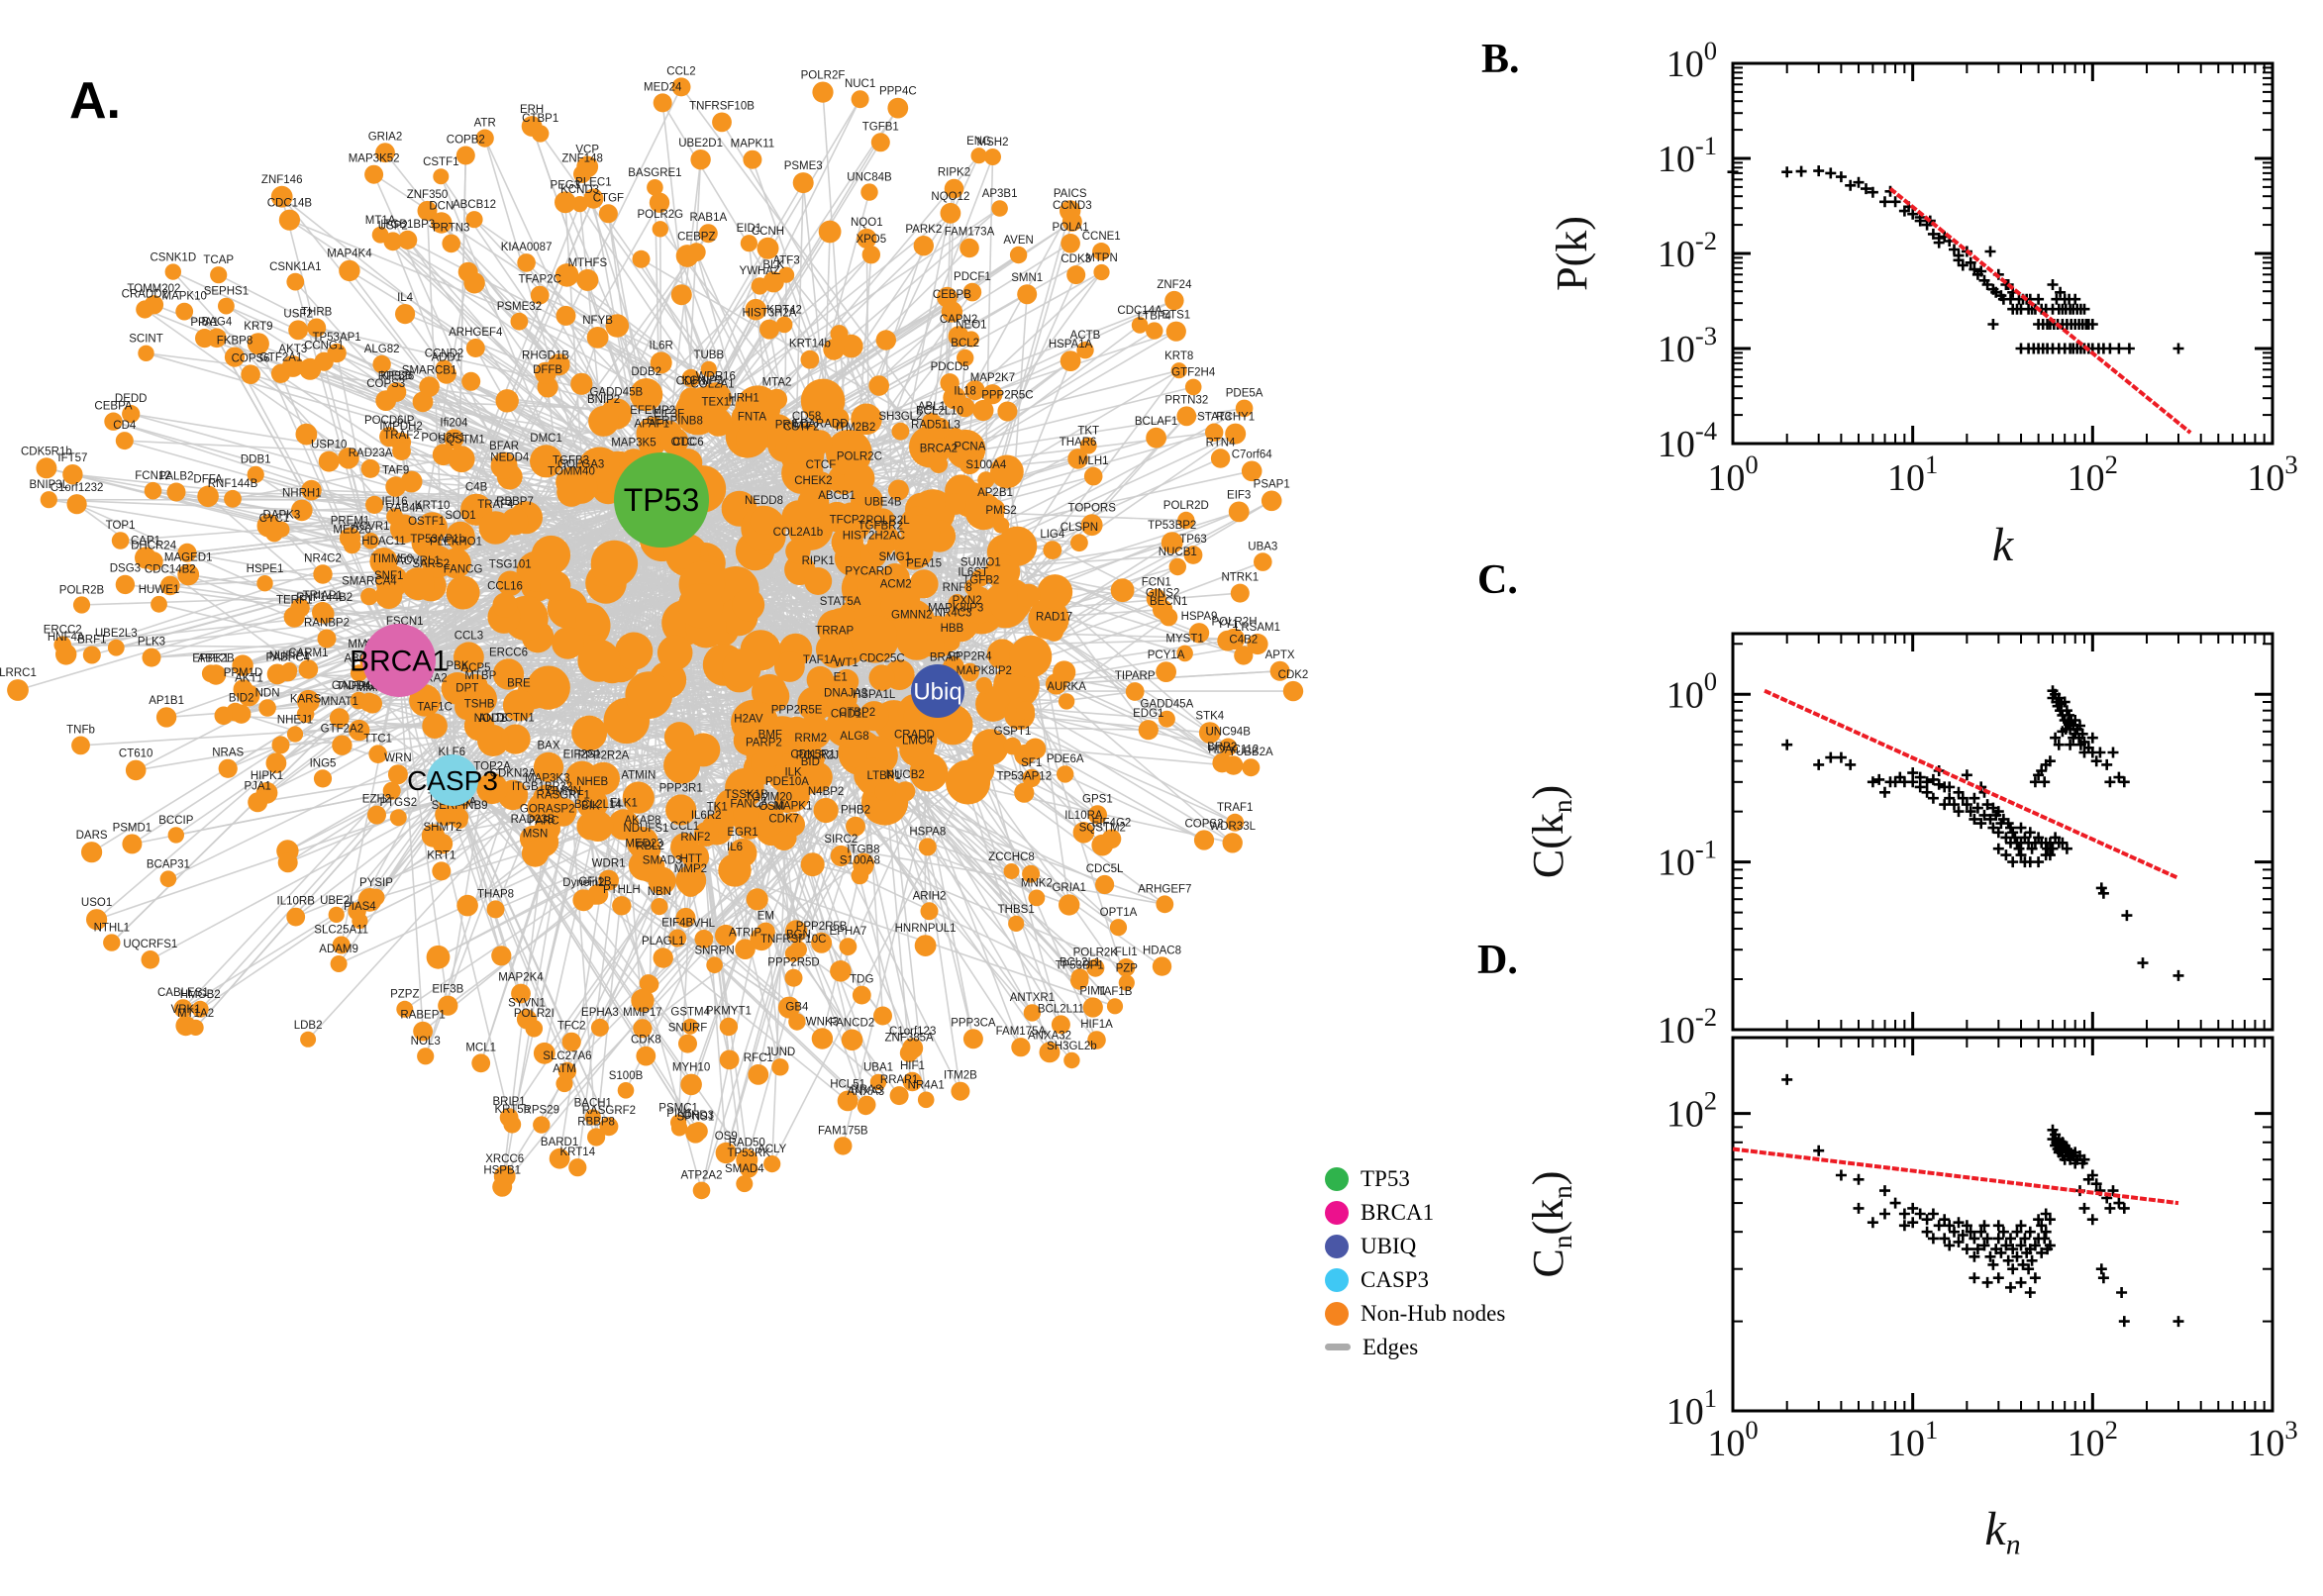  I want to click on gene-label: MTBP, so click(480, 676).